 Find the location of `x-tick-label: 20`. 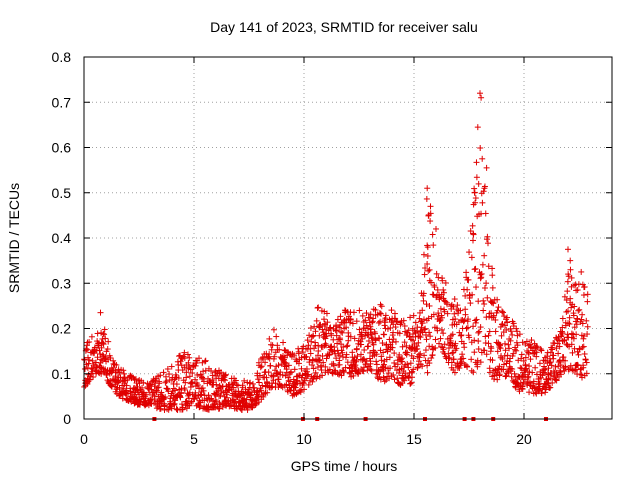

x-tick-label: 20 is located at coordinates (524, 439).